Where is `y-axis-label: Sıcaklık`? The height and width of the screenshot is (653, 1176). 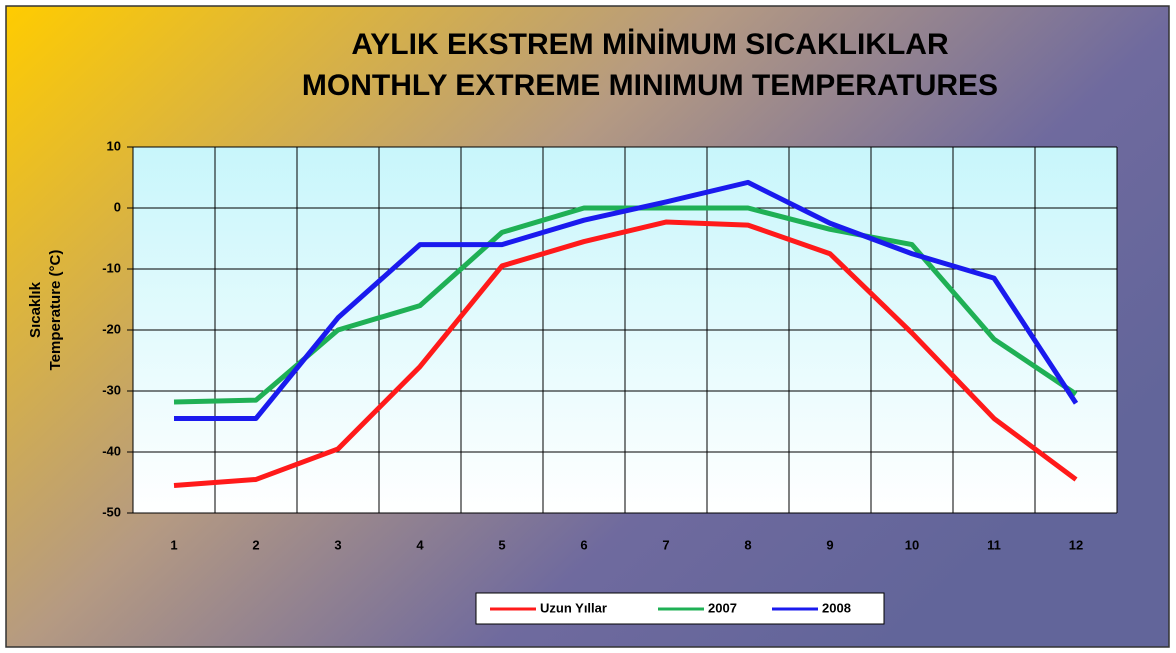
y-axis-label: Sıcaklık is located at coordinates (35, 309).